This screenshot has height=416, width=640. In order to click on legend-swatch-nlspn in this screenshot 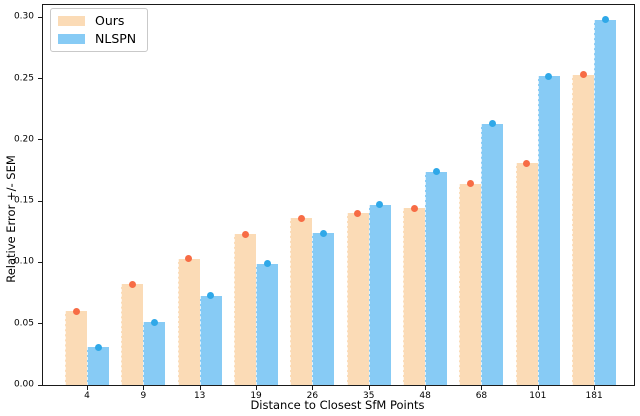, I will do `click(71, 38)`.